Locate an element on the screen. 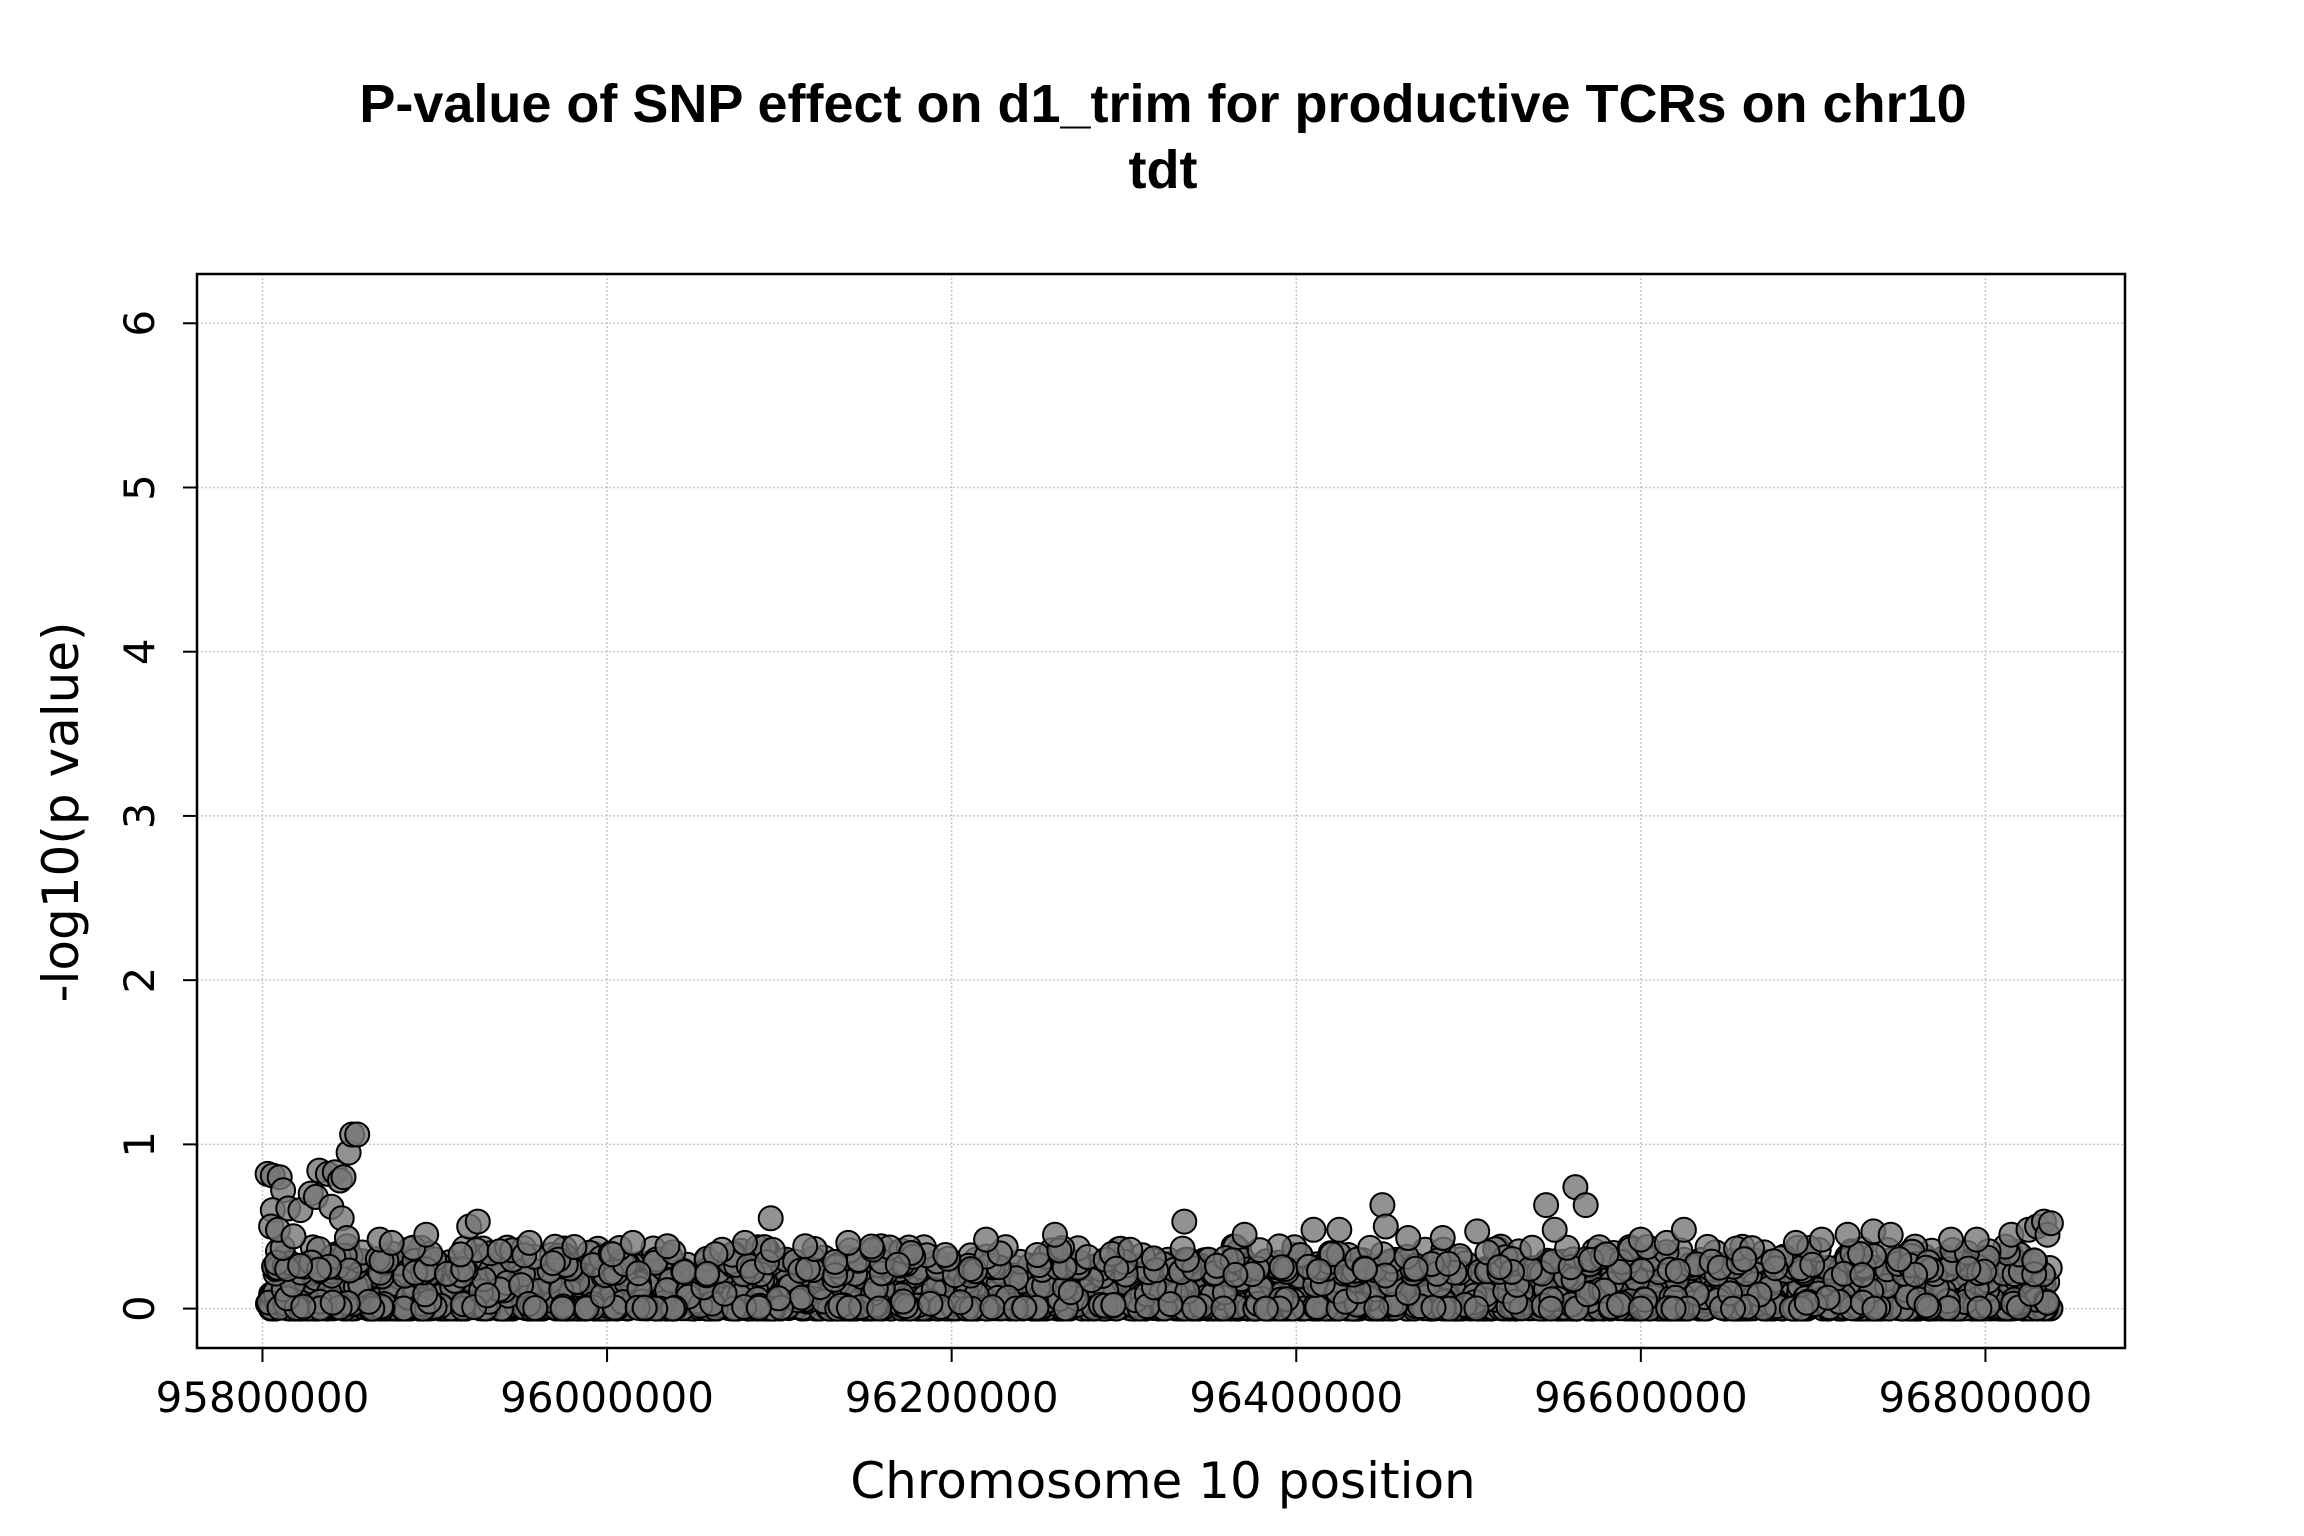 This screenshot has height=1536, width=2304. x-tick-label: 96000000 is located at coordinates (607, 1397).